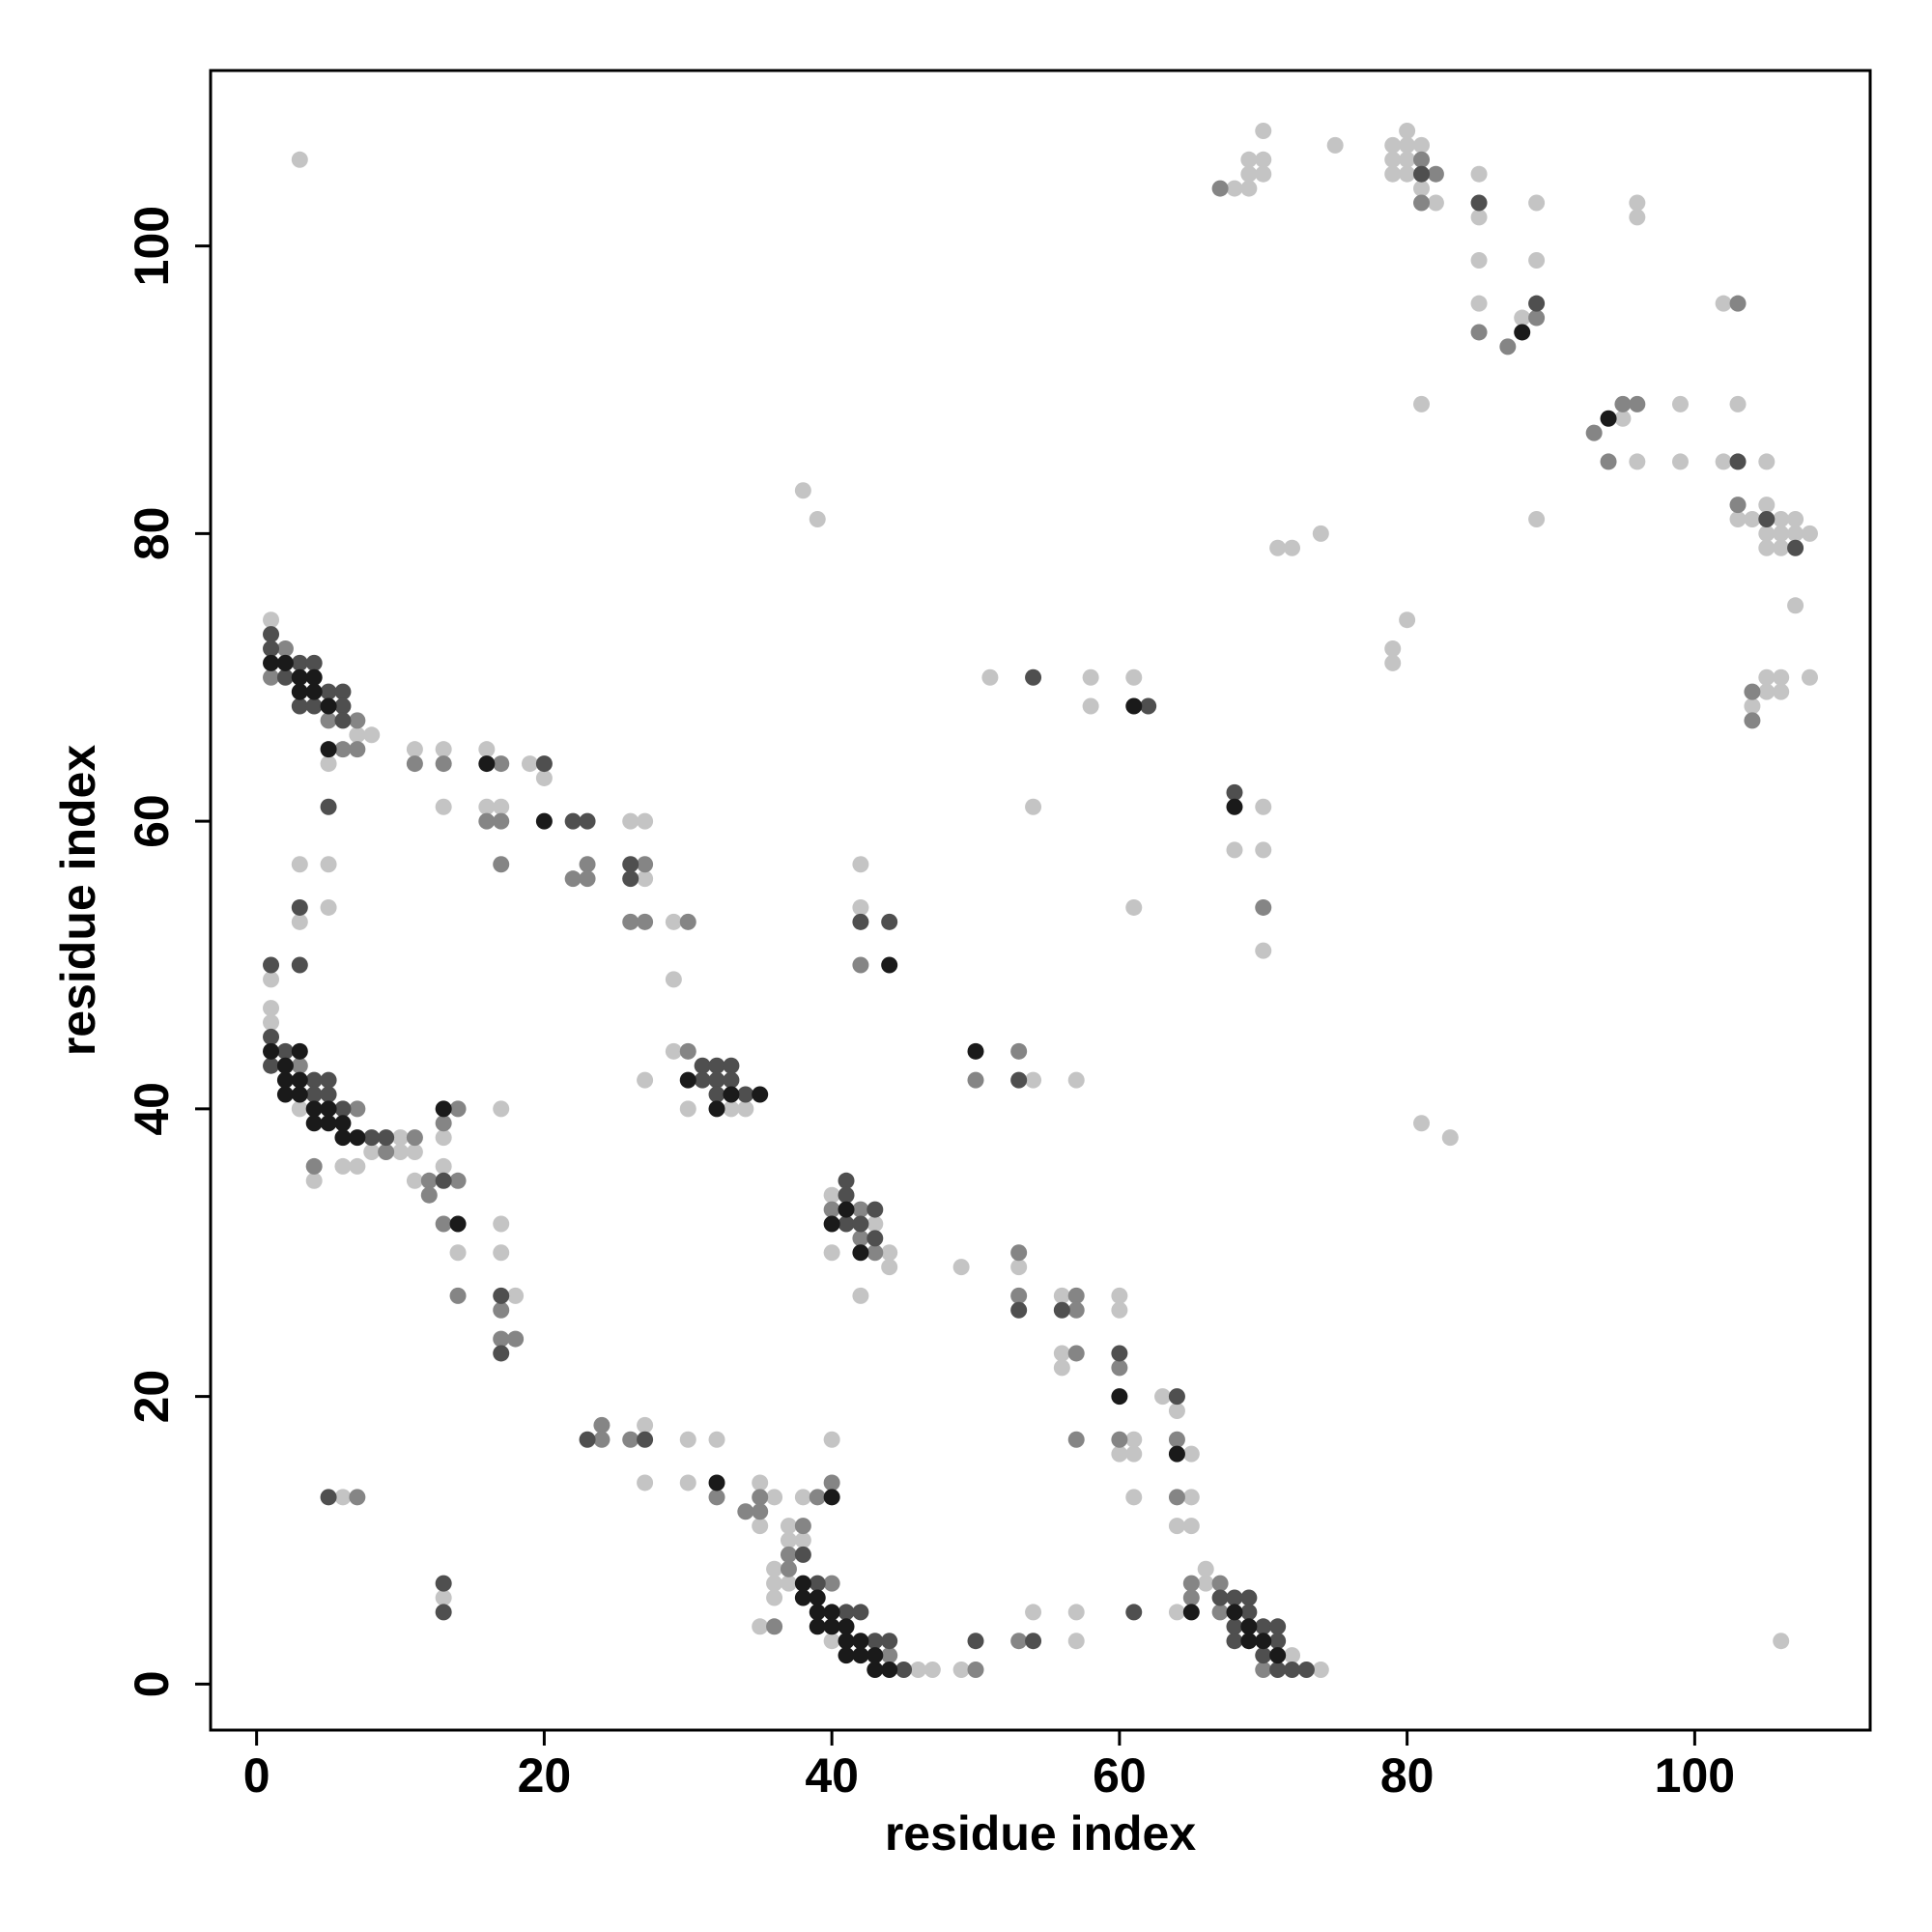 The width and height of the screenshot is (1932, 1932). I want to click on y-axis-title: residue index, so click(78, 901).